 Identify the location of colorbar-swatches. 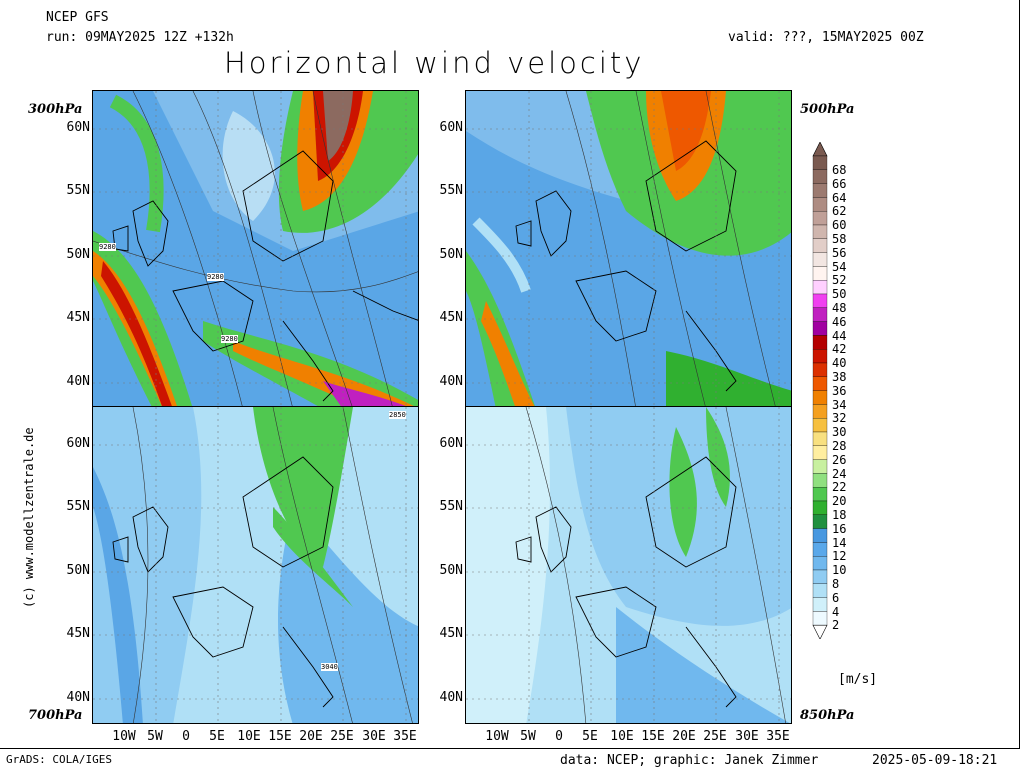
(820, 390).